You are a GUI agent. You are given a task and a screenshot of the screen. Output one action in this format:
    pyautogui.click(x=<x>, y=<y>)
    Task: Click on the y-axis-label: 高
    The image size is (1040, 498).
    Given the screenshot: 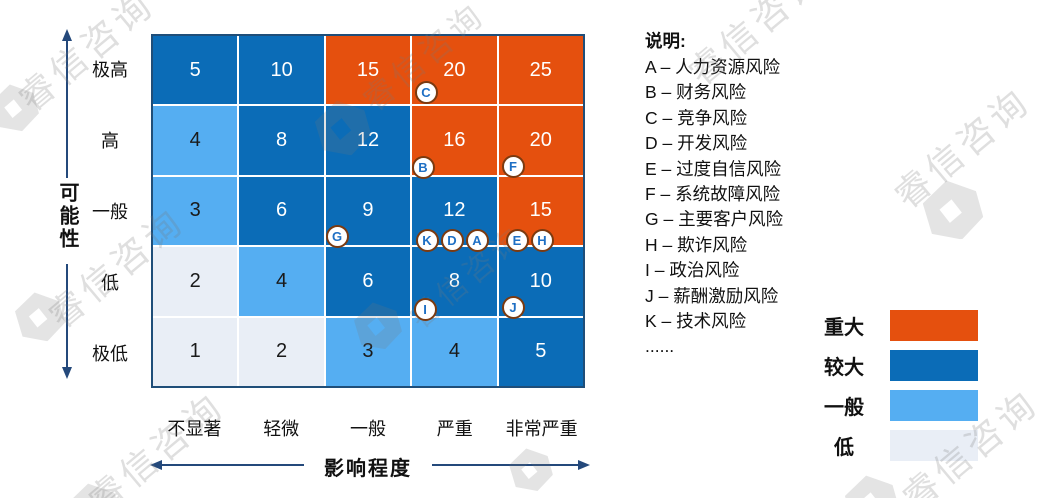 What is the action you would take?
    pyautogui.click(x=110, y=141)
    